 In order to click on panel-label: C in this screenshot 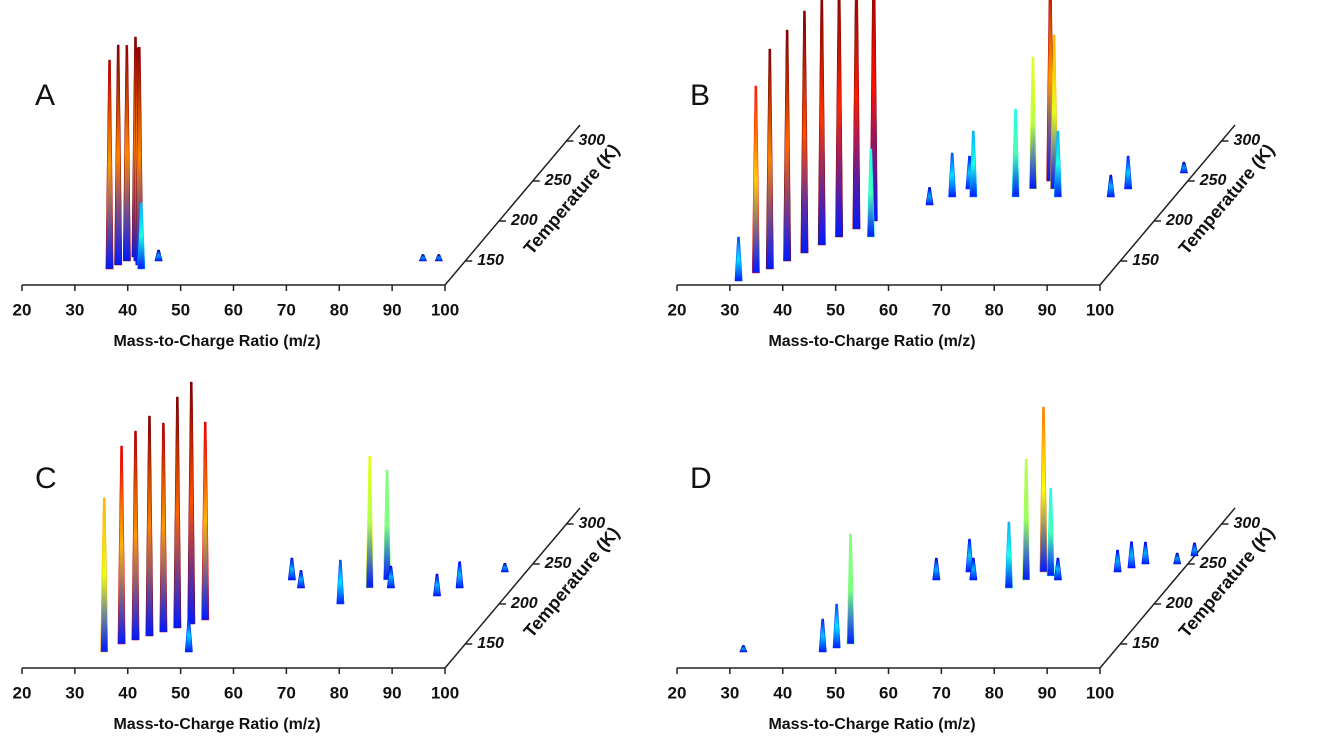, I will do `click(46, 478)`.